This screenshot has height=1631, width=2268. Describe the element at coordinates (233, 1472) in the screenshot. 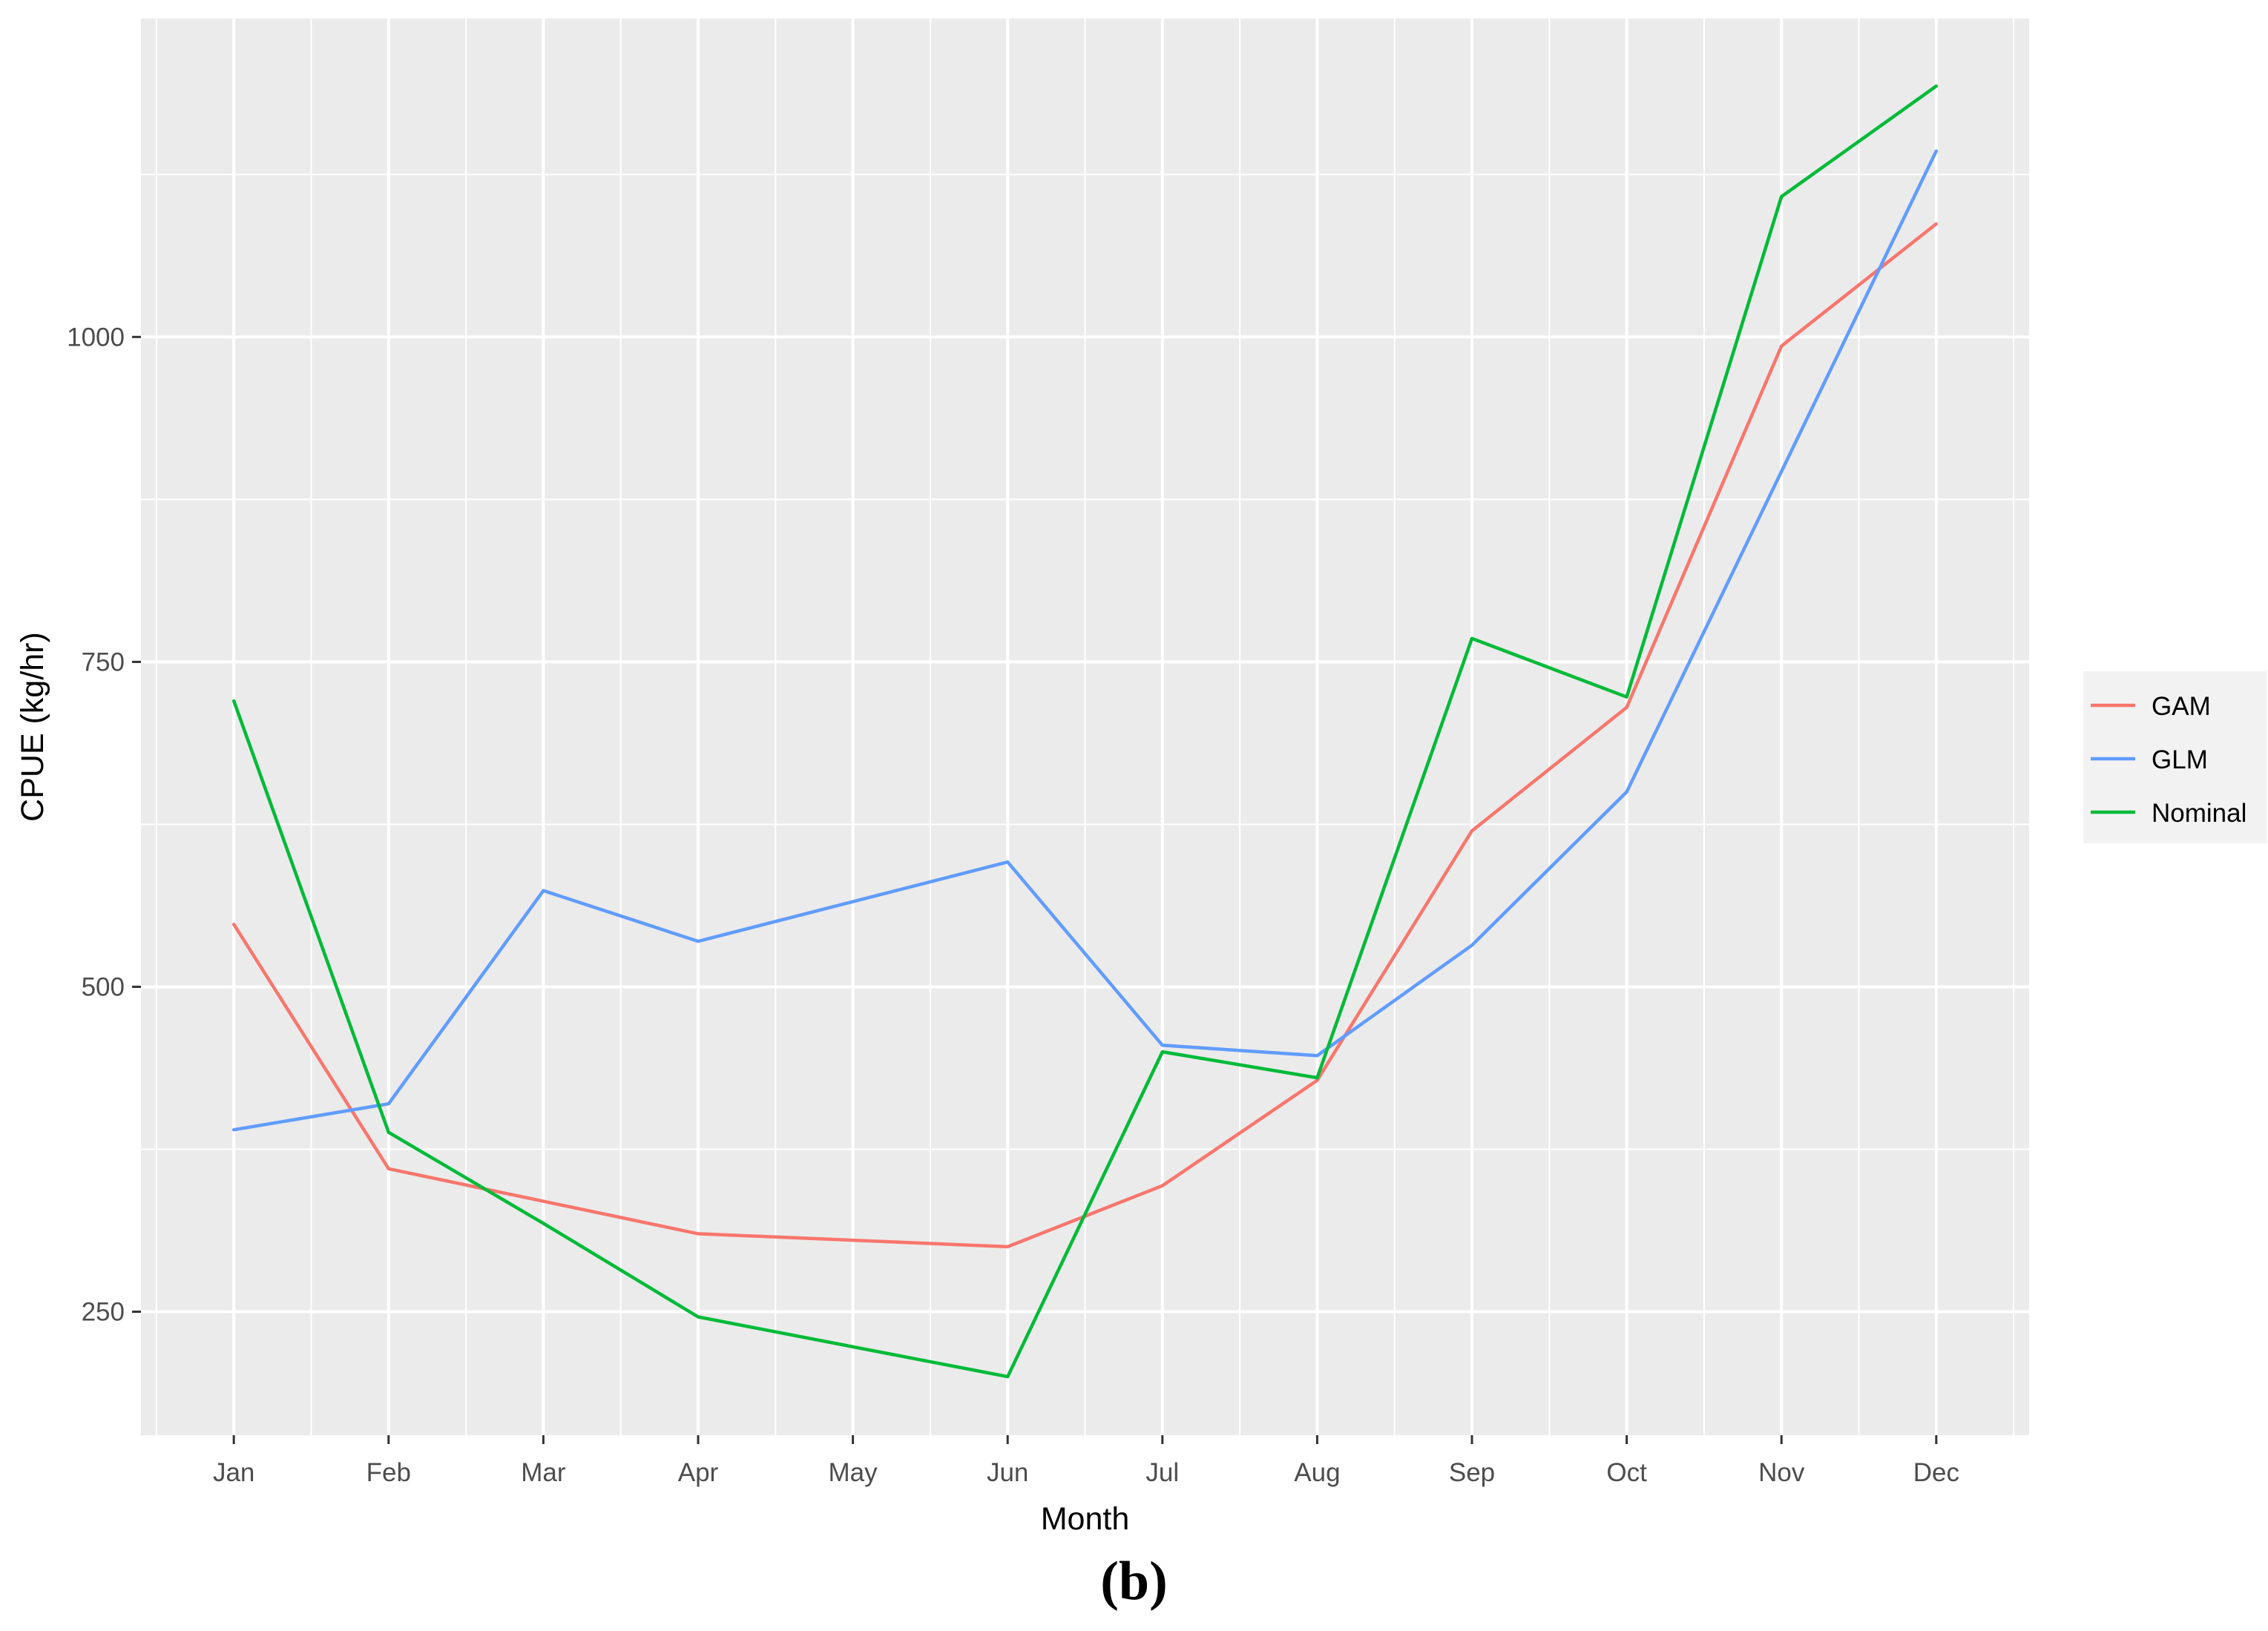

I see `x-tick-label: Jan` at that location.